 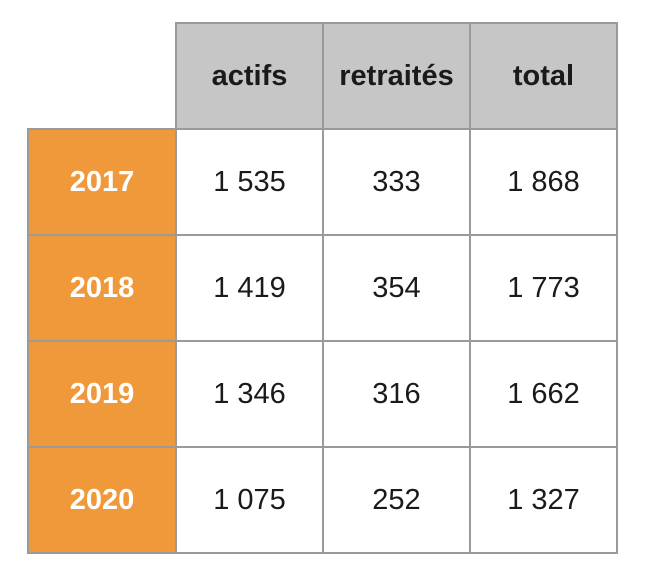 I want to click on cell-total: 1 662, so click(x=543, y=394).